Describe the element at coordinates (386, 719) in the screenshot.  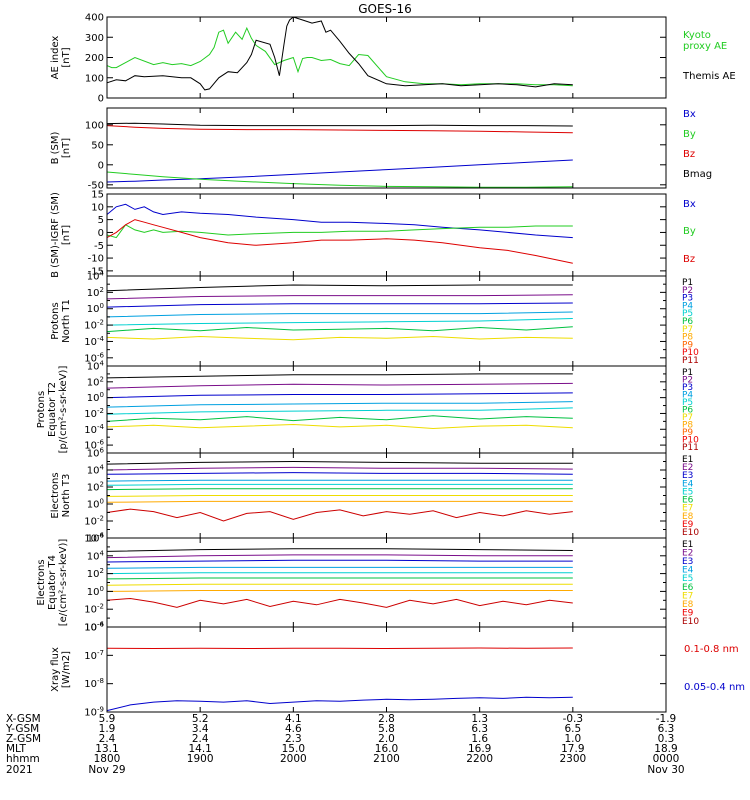
I see `footer-value: 2.8` at that location.